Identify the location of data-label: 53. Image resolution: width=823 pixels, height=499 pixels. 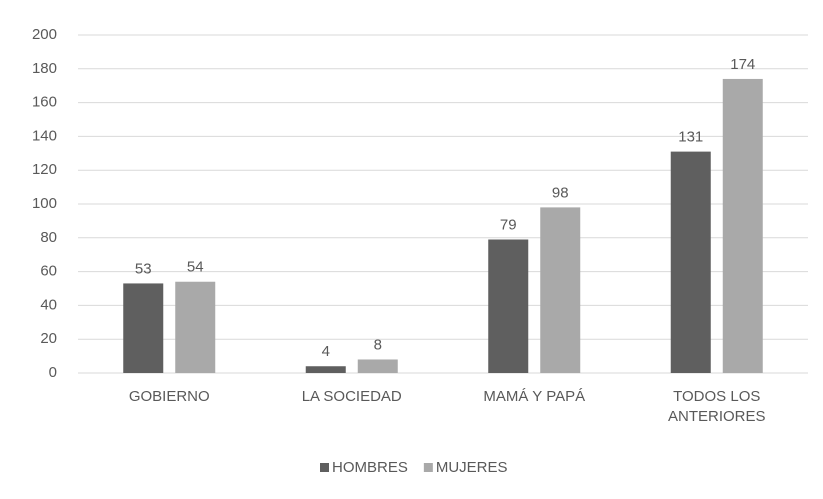
(143, 268).